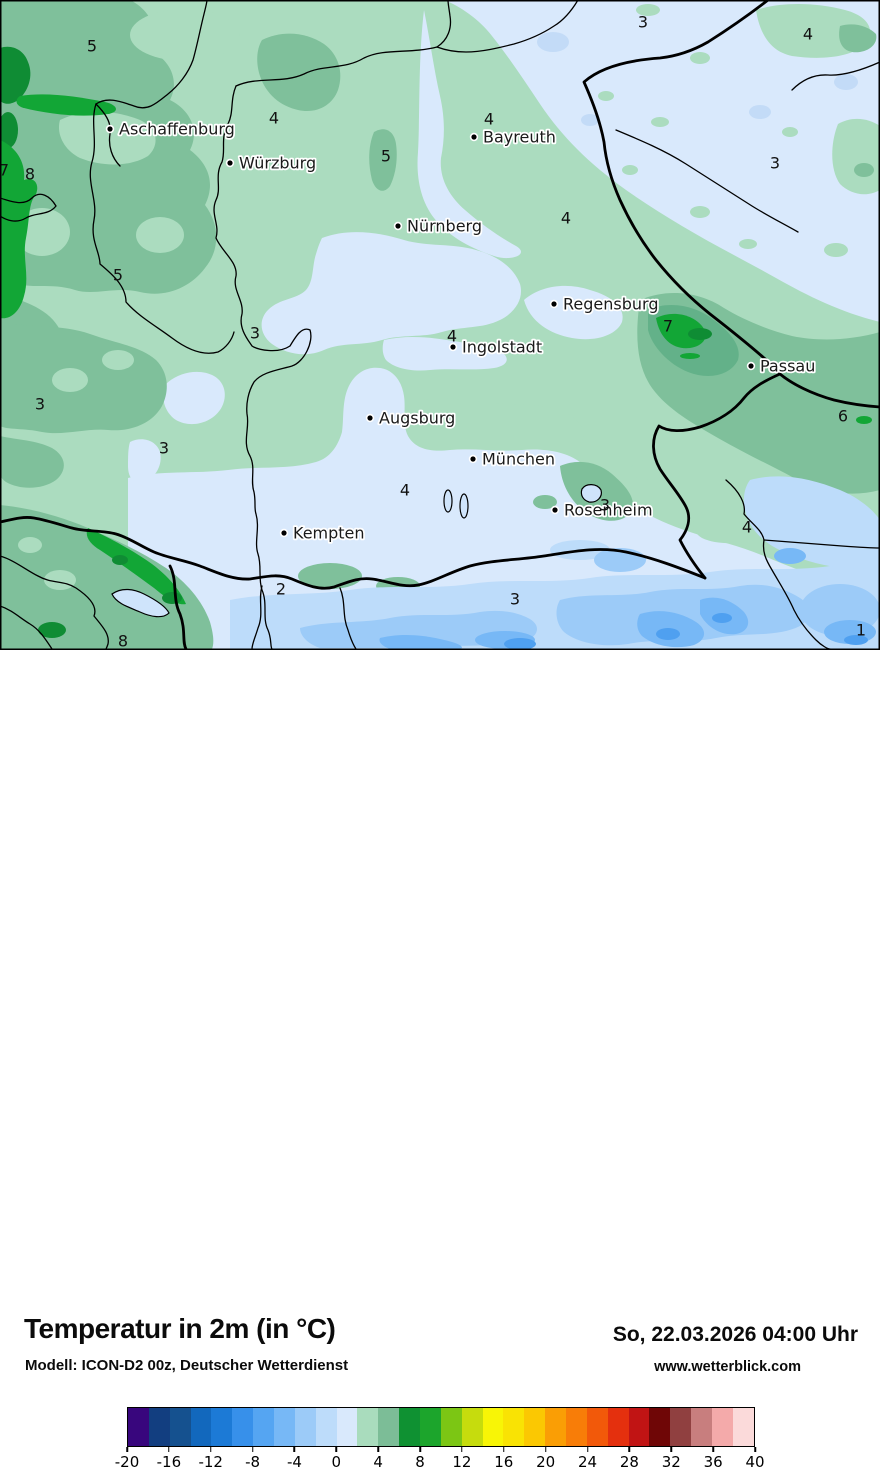  What do you see at coordinates (713, 1462) in the screenshot?
I see `colorbar-tick-label: 36` at bounding box center [713, 1462].